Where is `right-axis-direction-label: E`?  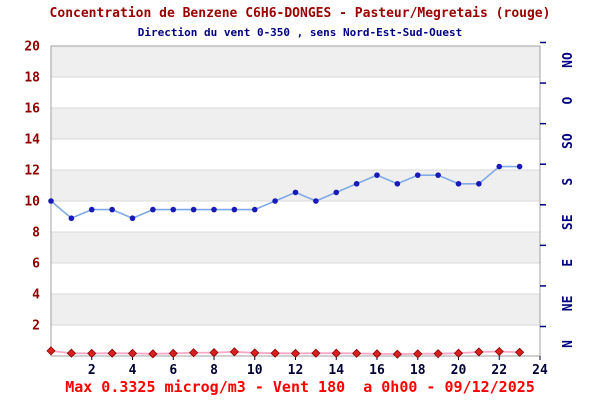 right-axis-direction-label: E is located at coordinates (568, 263).